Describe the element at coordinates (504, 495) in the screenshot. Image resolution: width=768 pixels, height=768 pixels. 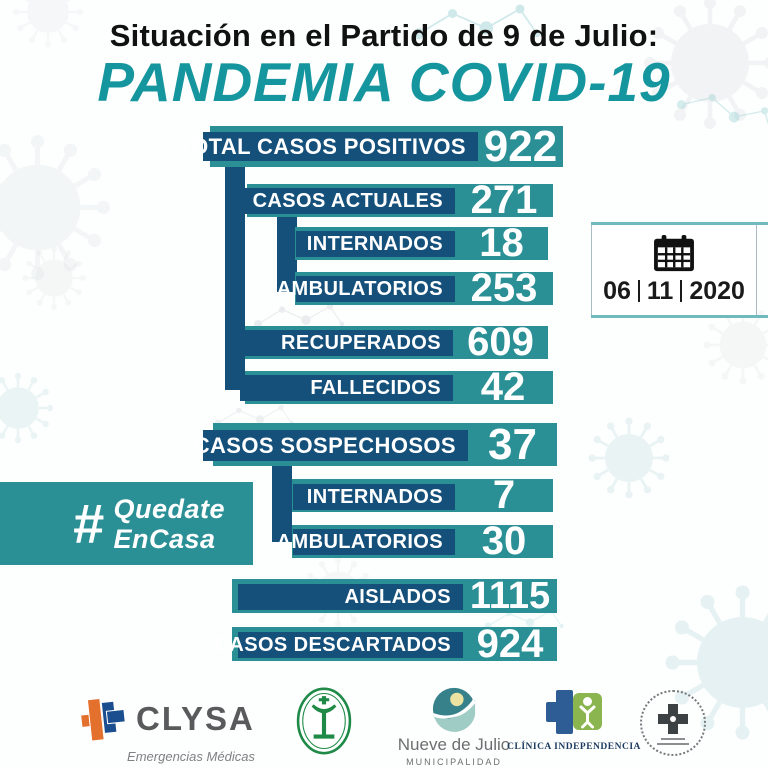
I see `stat-value: 7` at that location.